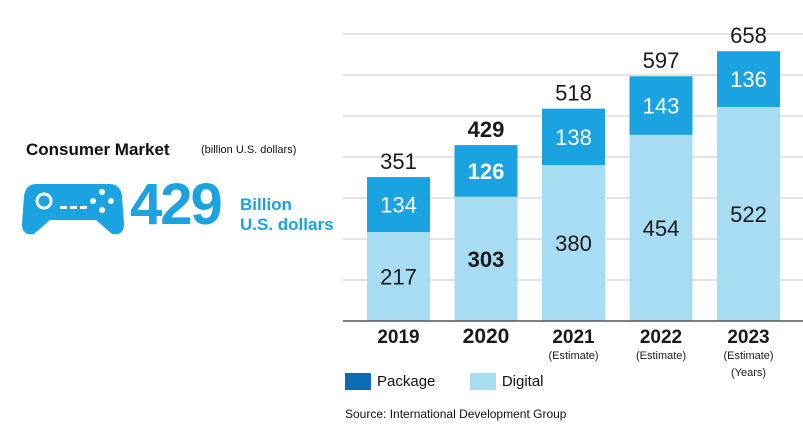 Image resolution: width=803 pixels, height=437 pixels. What do you see at coordinates (661, 337) in the screenshot?
I see `x-tick-label: 2022` at bounding box center [661, 337].